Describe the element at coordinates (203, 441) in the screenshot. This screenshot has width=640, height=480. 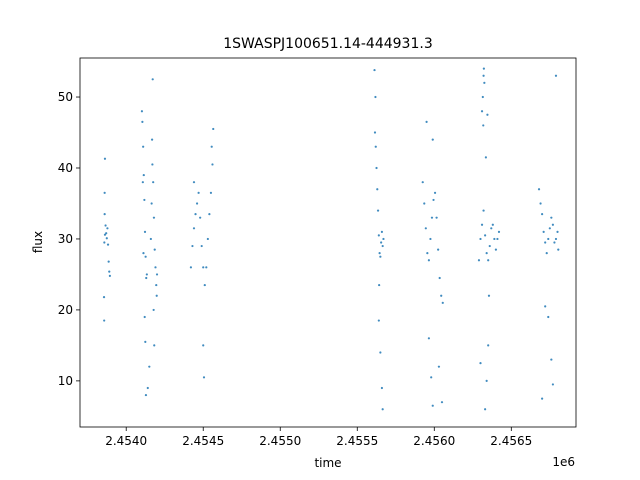
I see `x-tick-label: 2.4545` at that location.